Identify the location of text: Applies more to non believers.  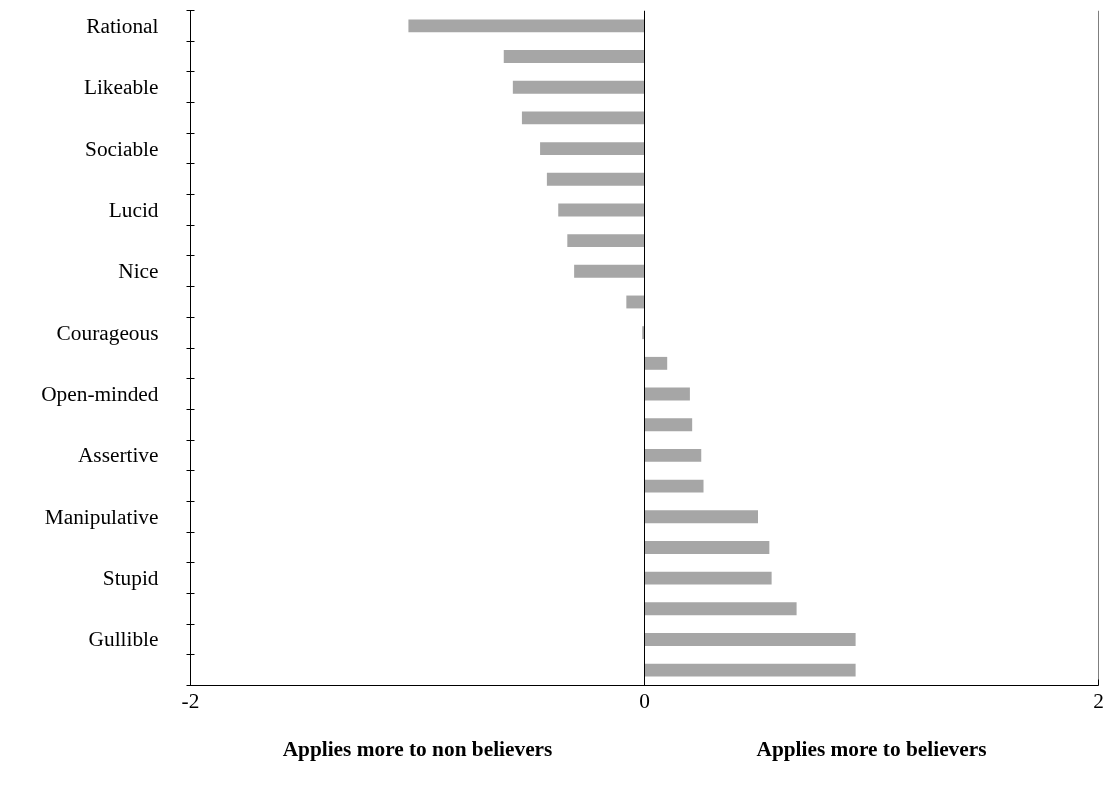
(417, 748).